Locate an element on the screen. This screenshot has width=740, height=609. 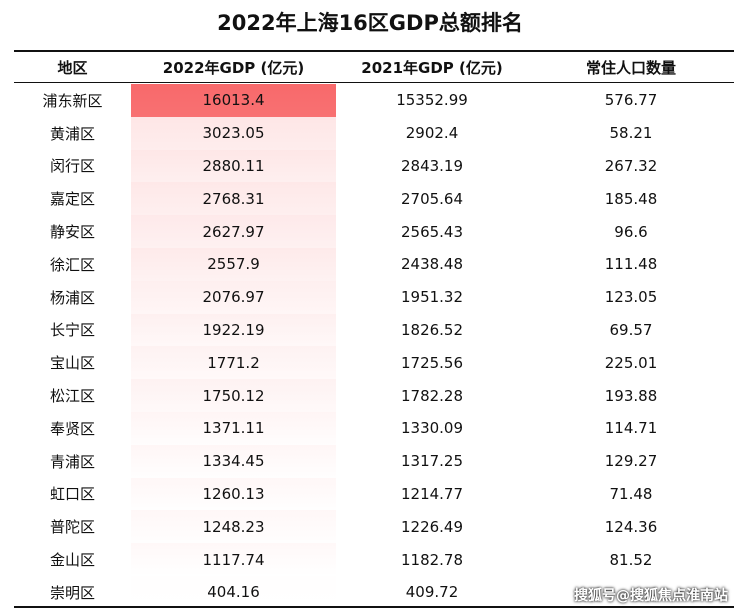
cell-gdp-2022: 3023.05 is located at coordinates (233, 133).